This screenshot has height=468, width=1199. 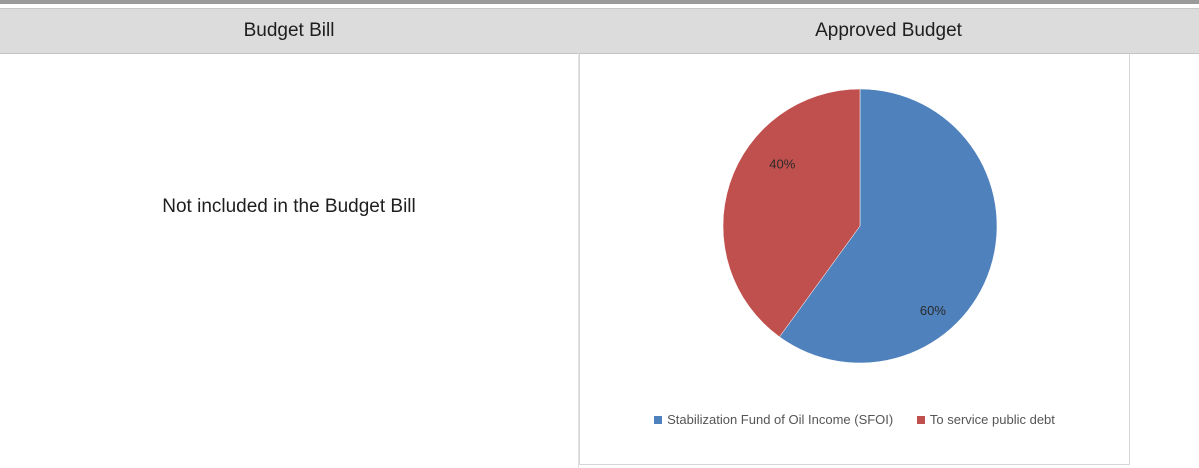 I want to click on header-approved-budget: Approved Budget, so click(x=888, y=30).